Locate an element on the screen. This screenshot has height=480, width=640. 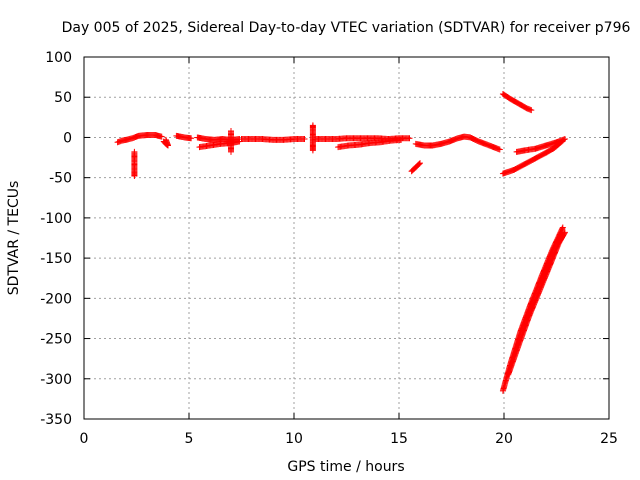
y-tick-label: -50 is located at coordinates (60, 179).